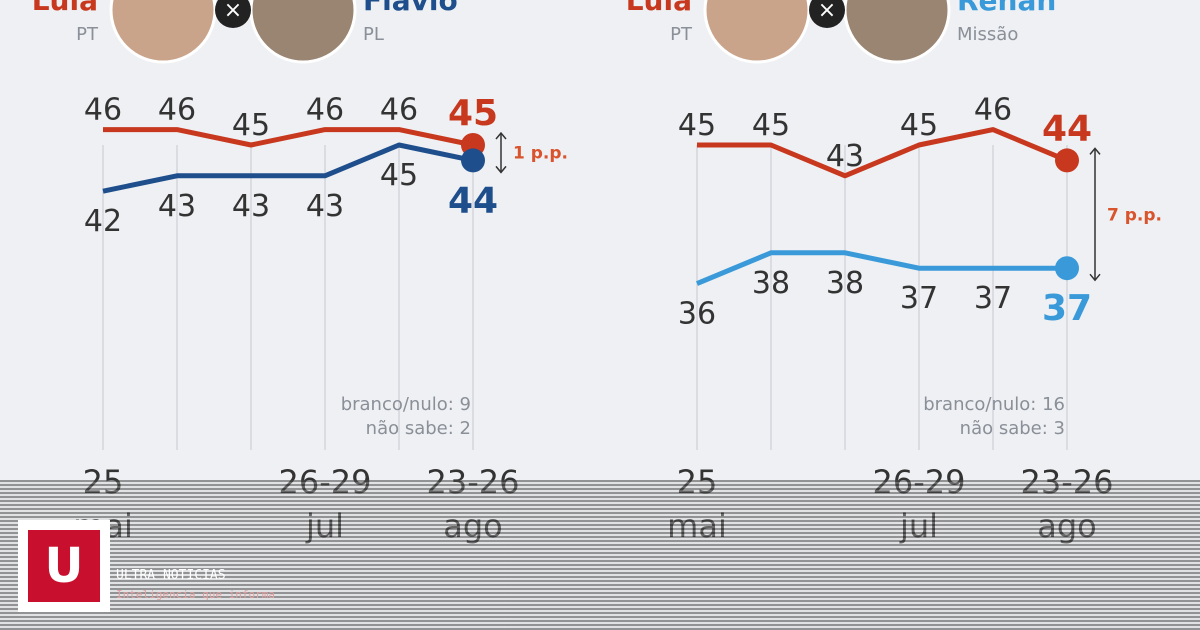 This screenshot has height=630, width=1200. What do you see at coordinates (418, 428) in the screenshot?
I see `note: não sabe: 2` at bounding box center [418, 428].